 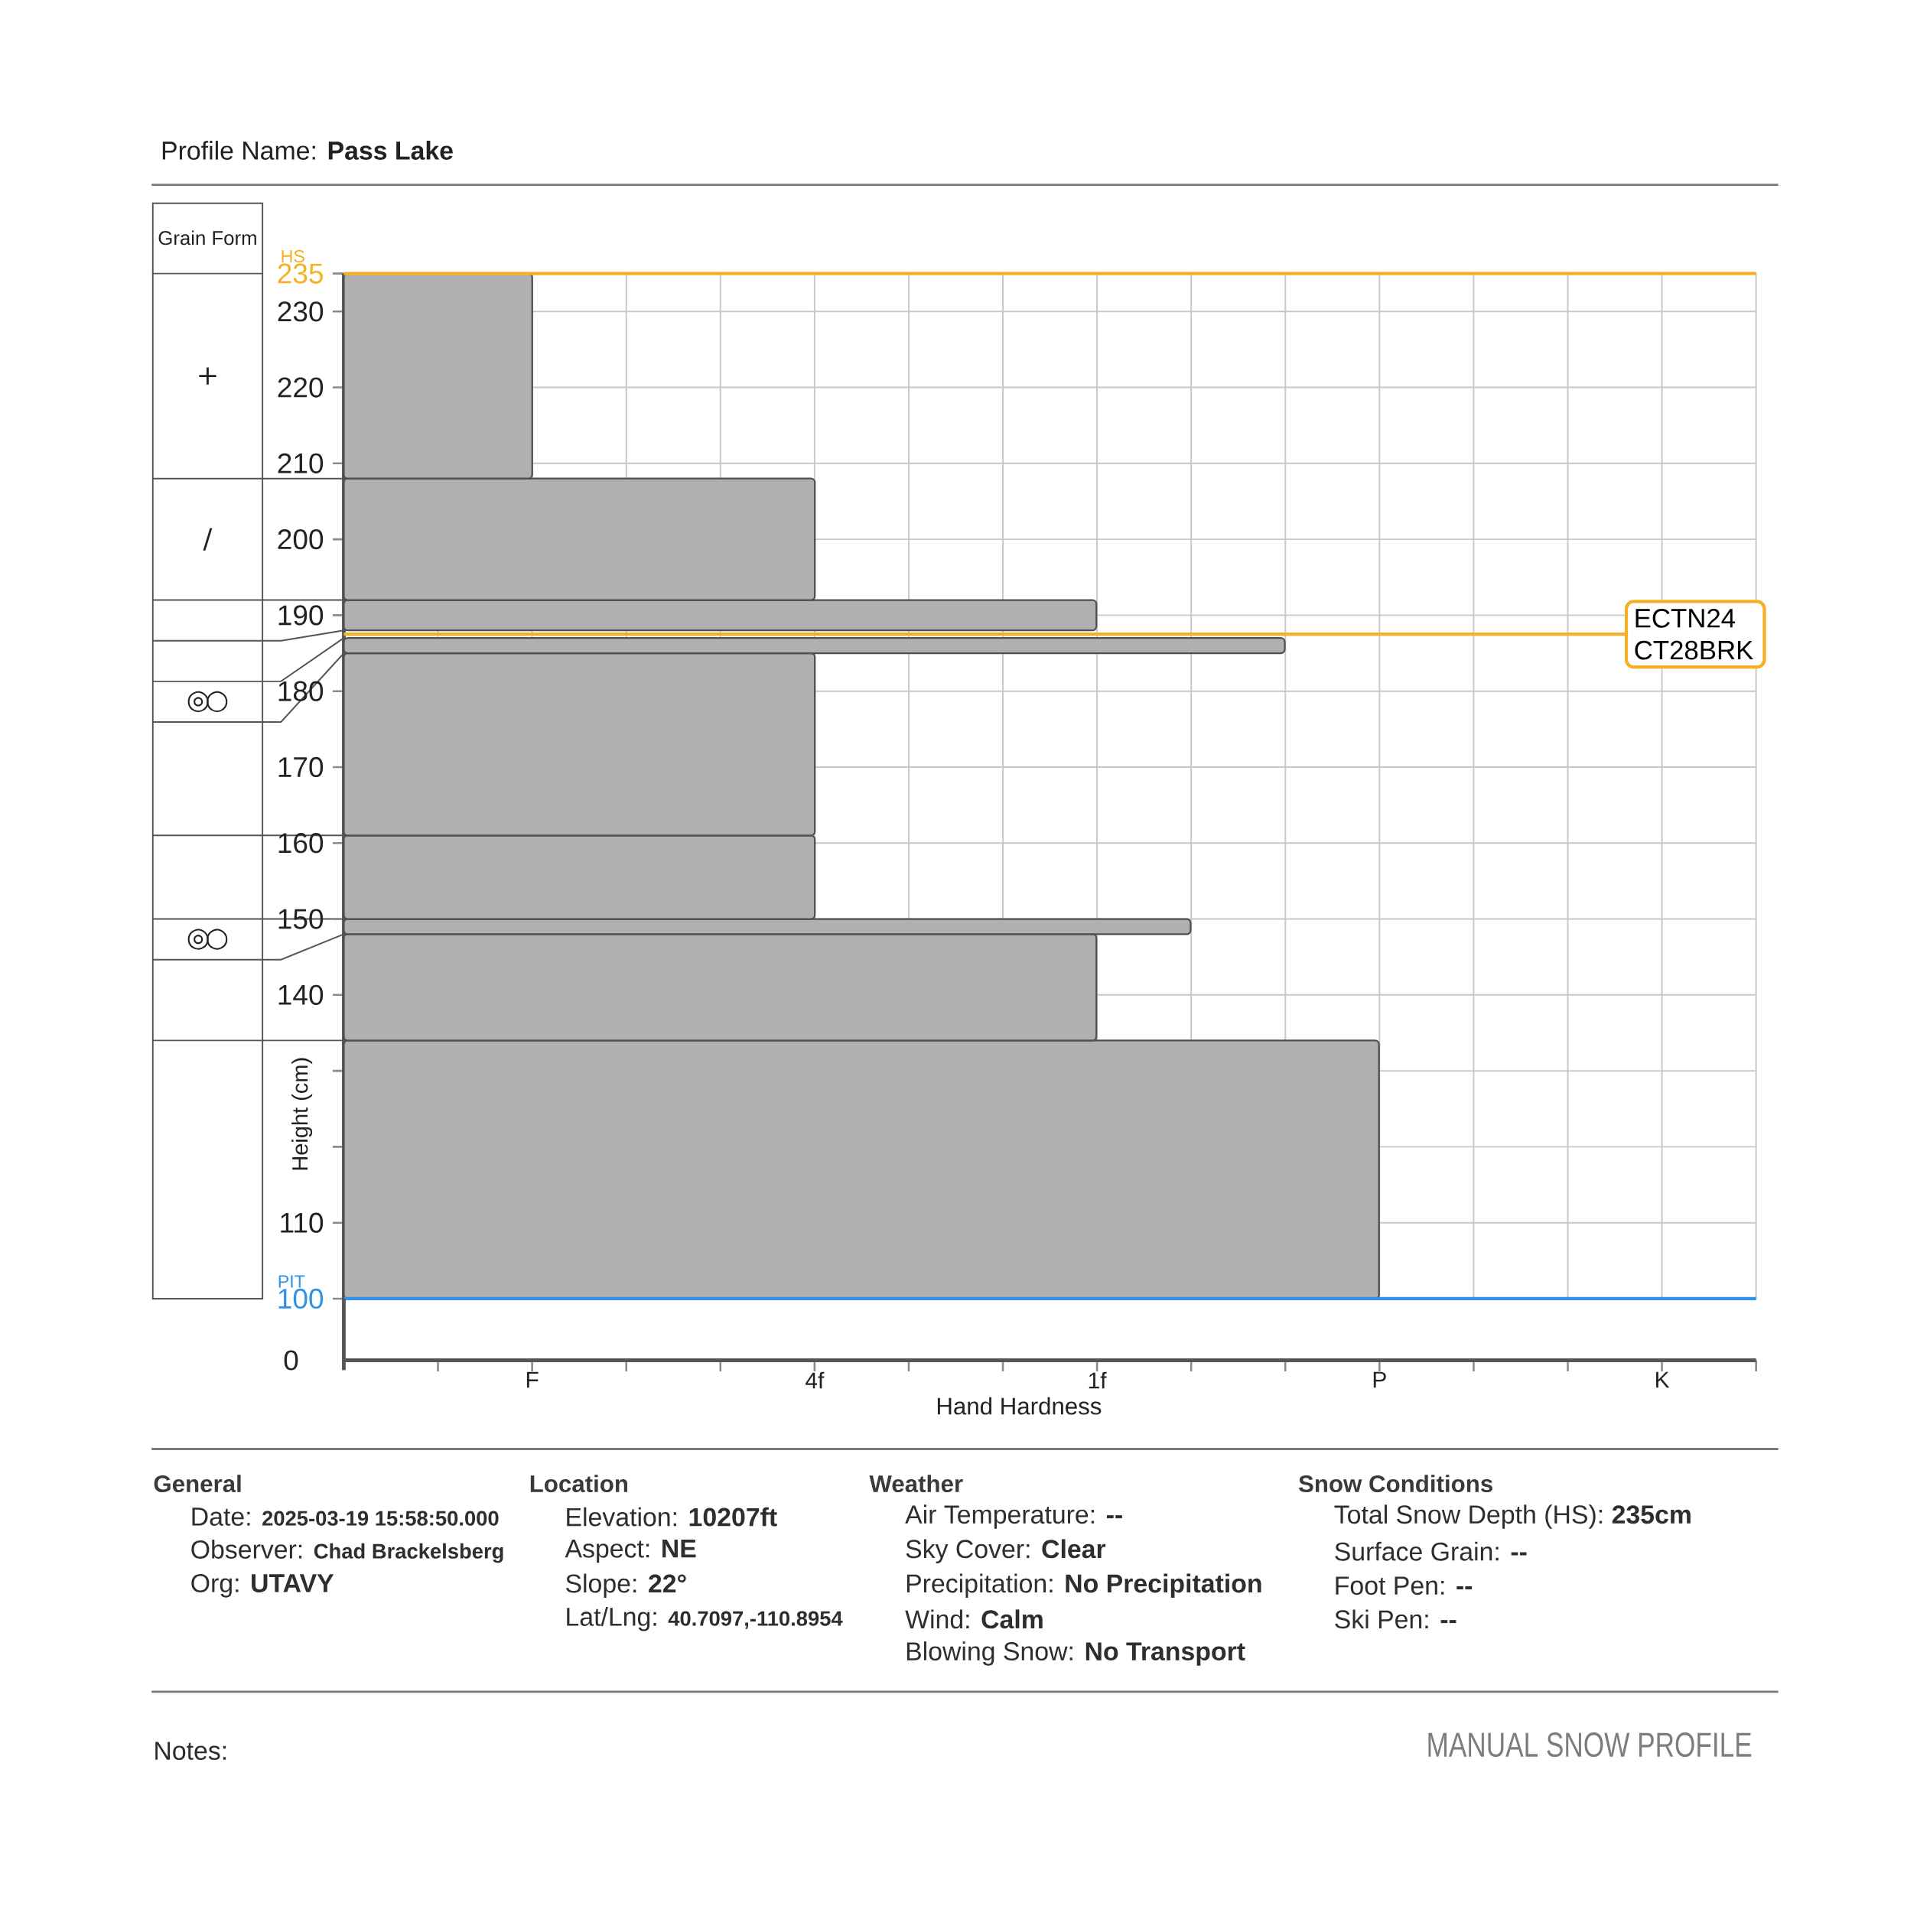 What do you see at coordinates (301, 387) in the screenshot?
I see `y-tick-label: 220` at bounding box center [301, 387].